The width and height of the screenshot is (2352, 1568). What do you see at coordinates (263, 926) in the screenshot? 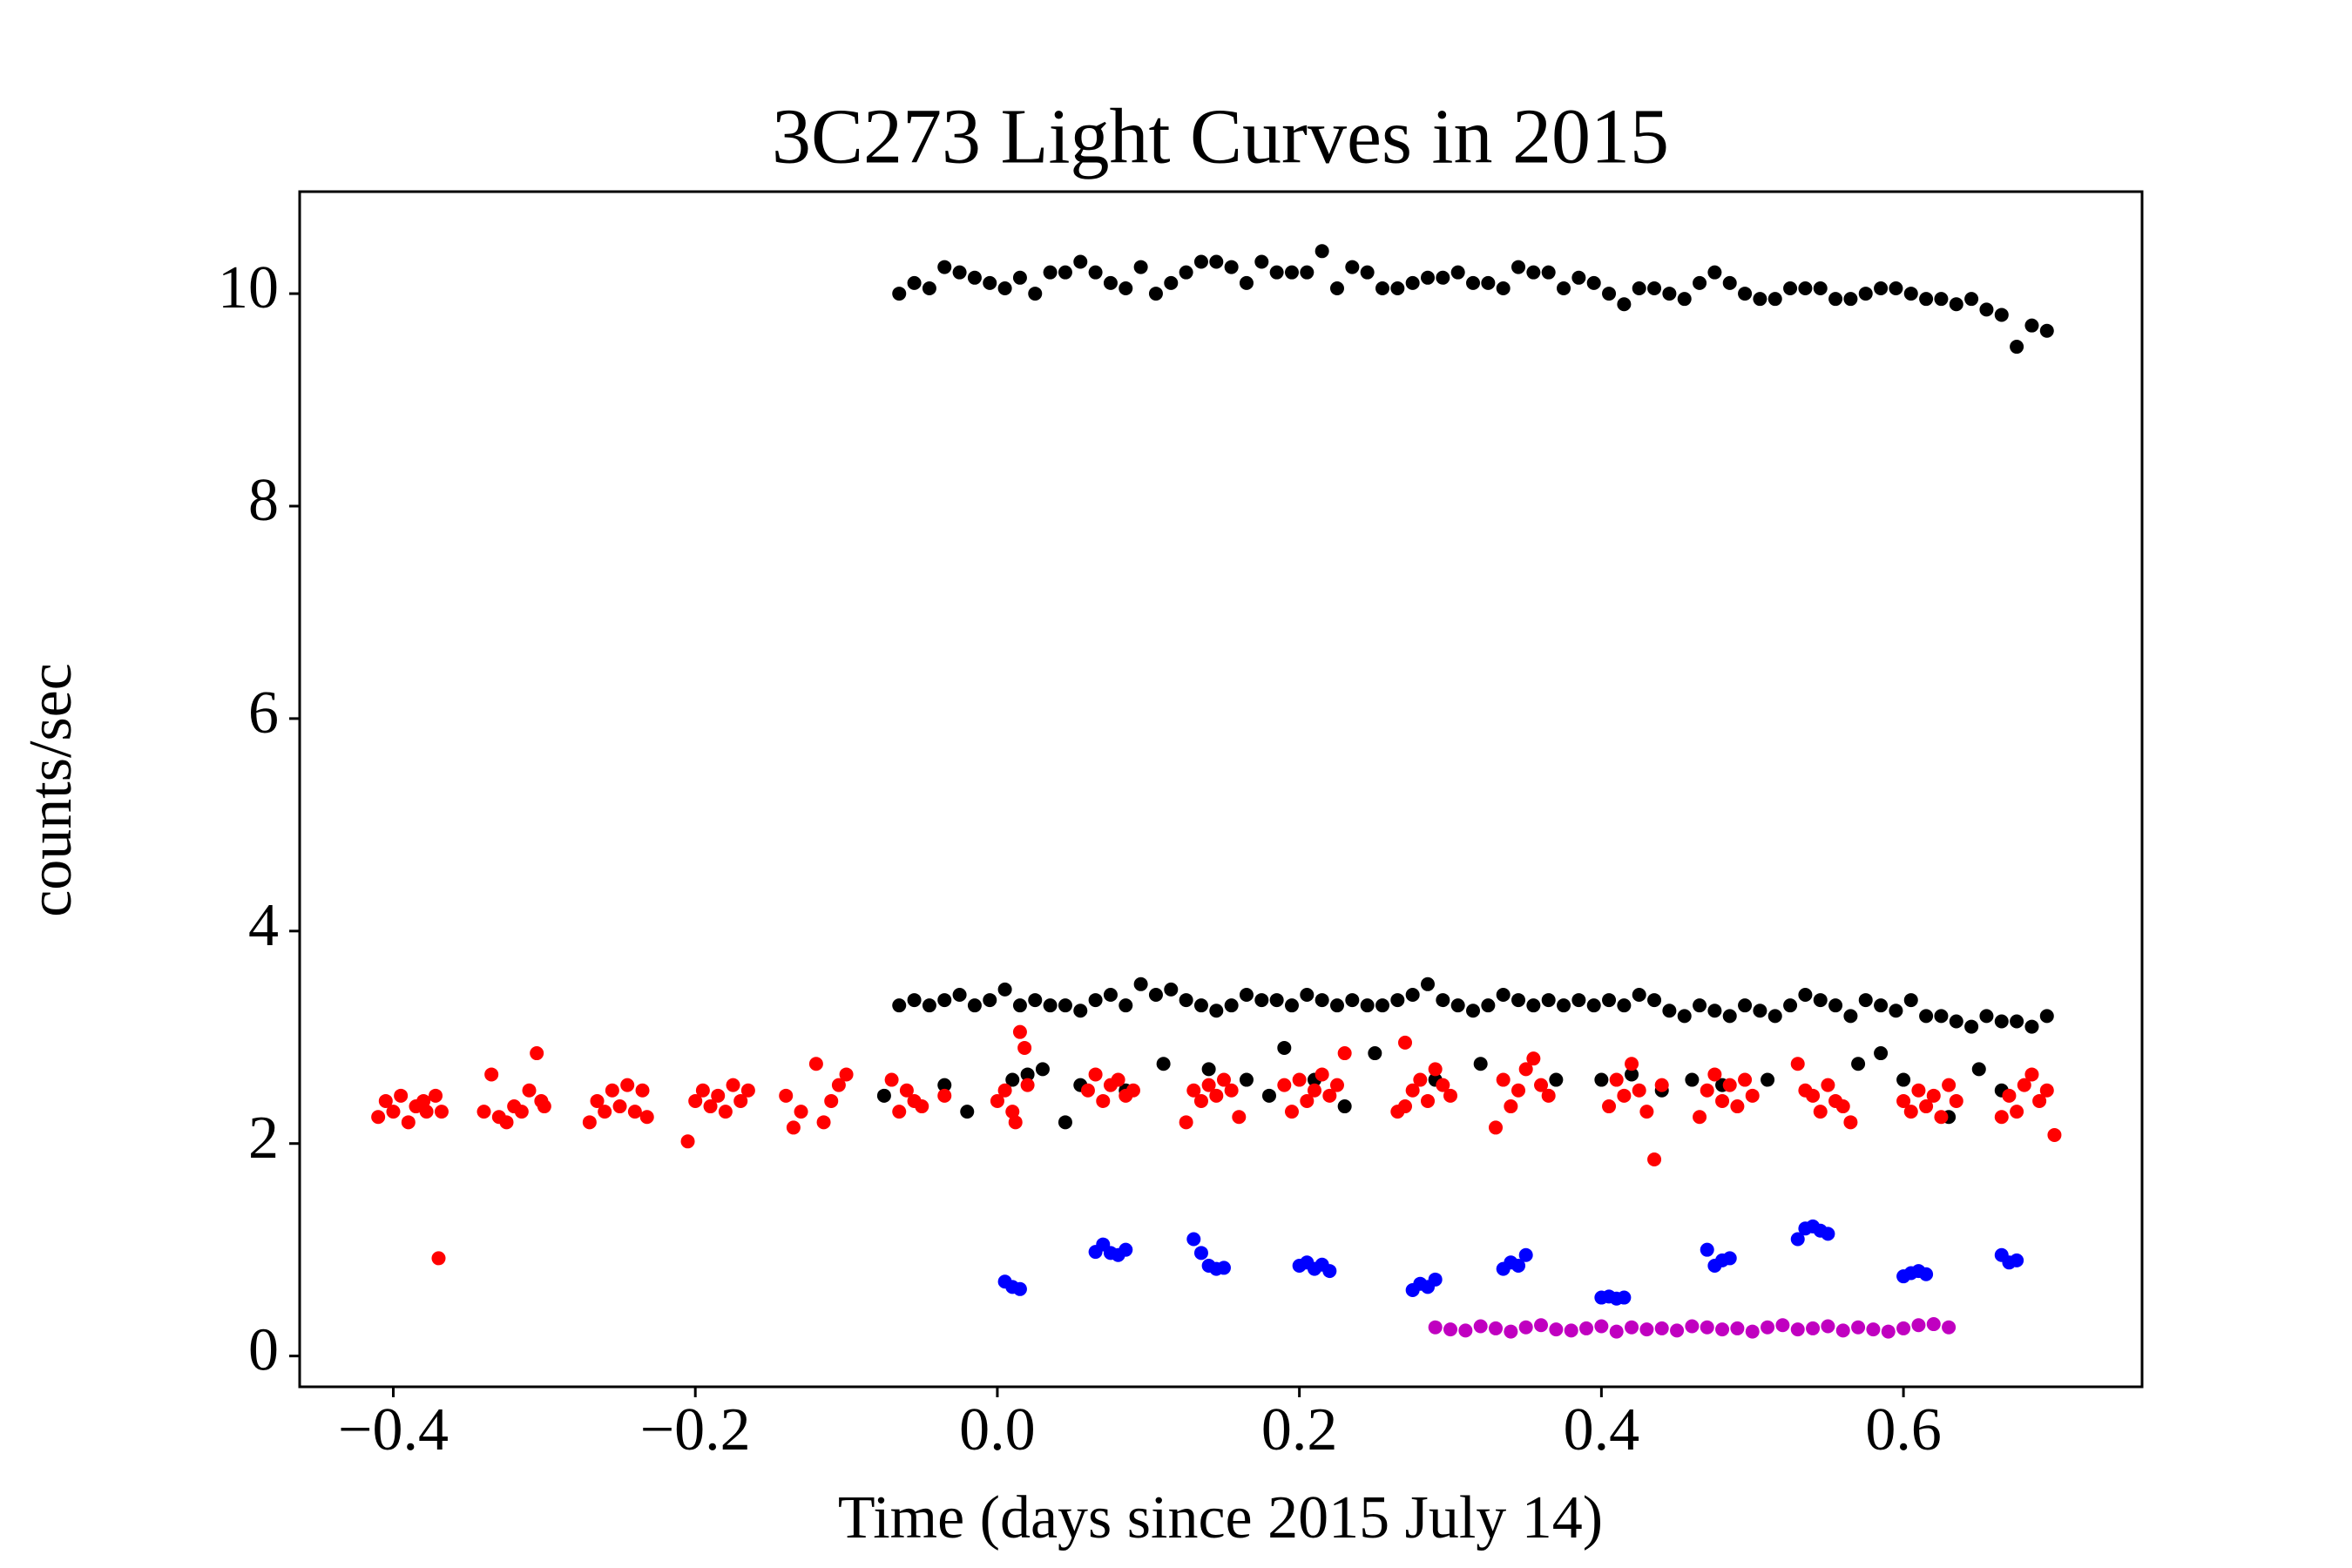
I see `y-tick-label: 4` at bounding box center [263, 926].